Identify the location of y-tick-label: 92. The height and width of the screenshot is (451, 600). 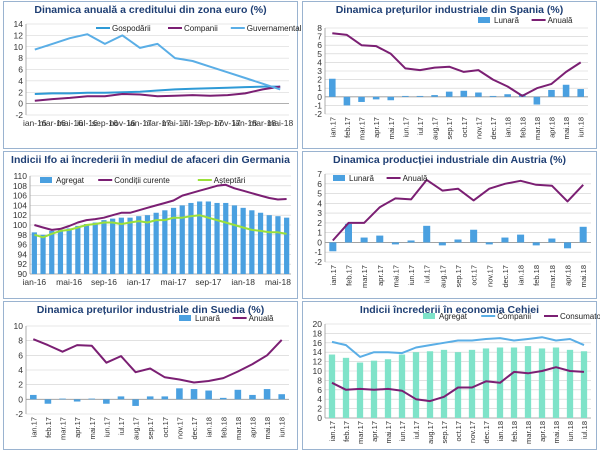
(23, 264).